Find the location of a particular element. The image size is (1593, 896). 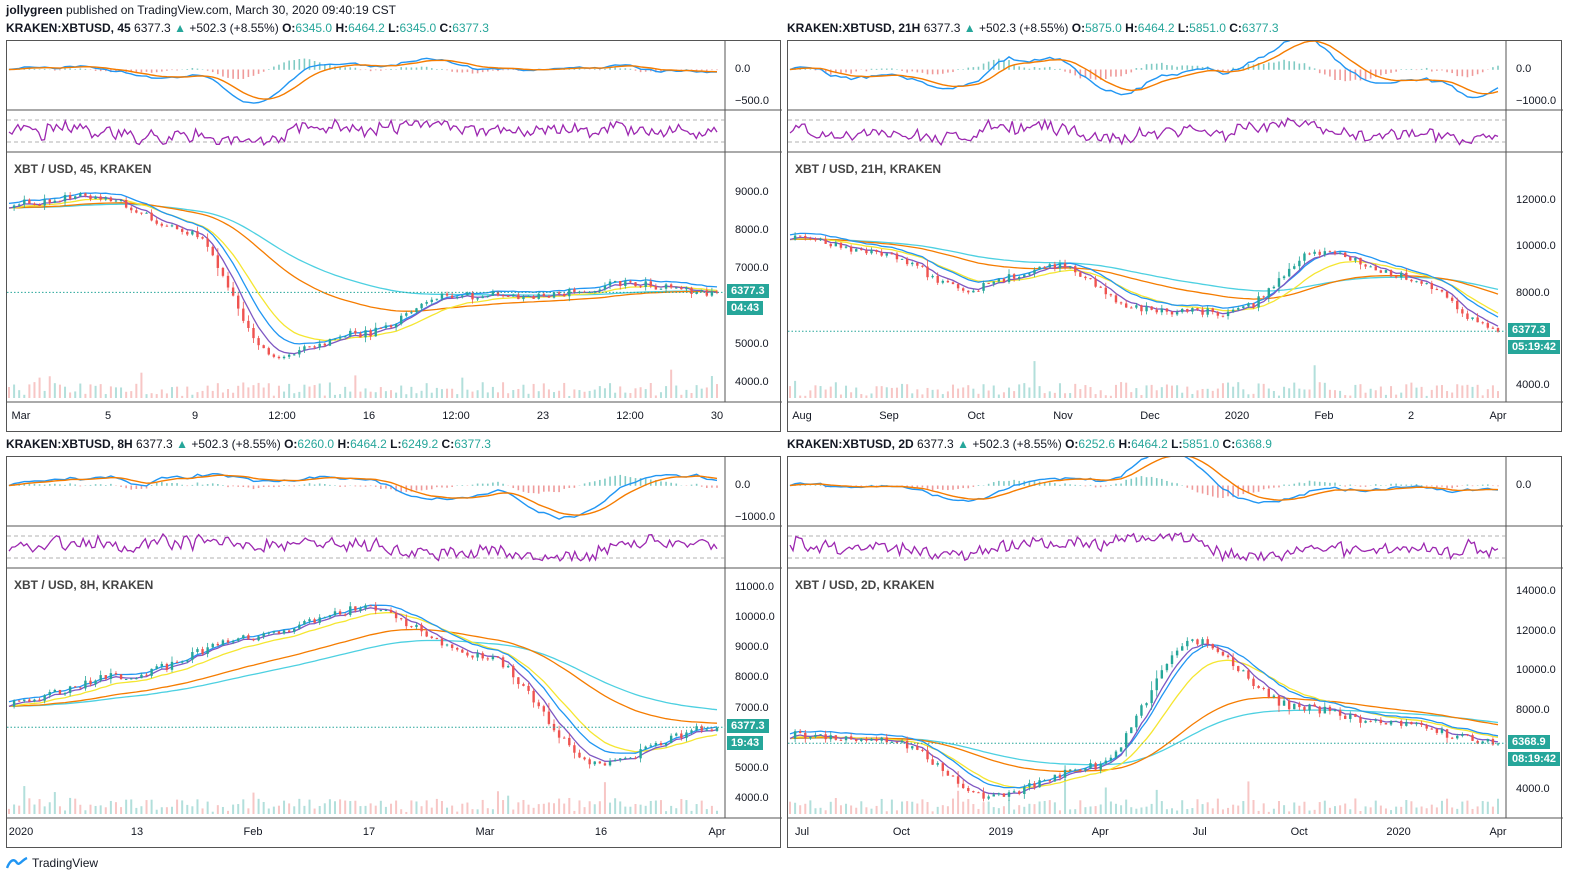

ohlc-label-o: O: is located at coordinates (1078, 28).